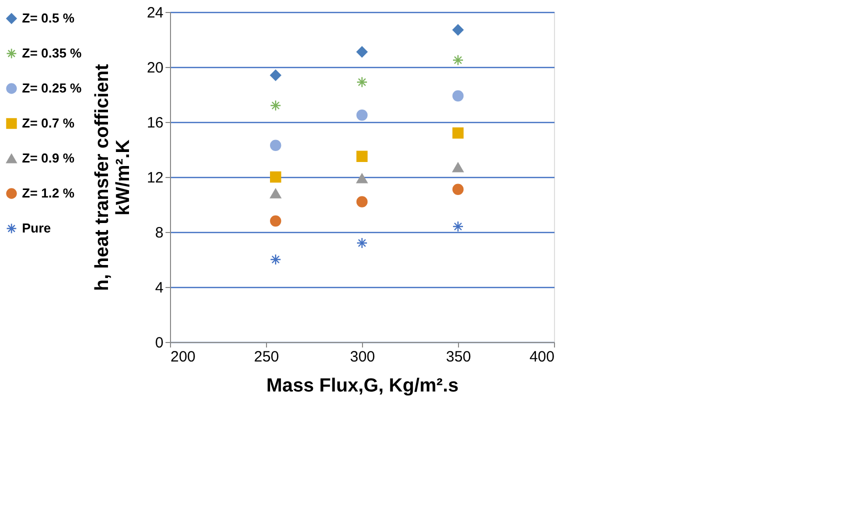  What do you see at coordinates (48, 193) in the screenshot?
I see `legend-label: Z= 1.2 %` at bounding box center [48, 193].